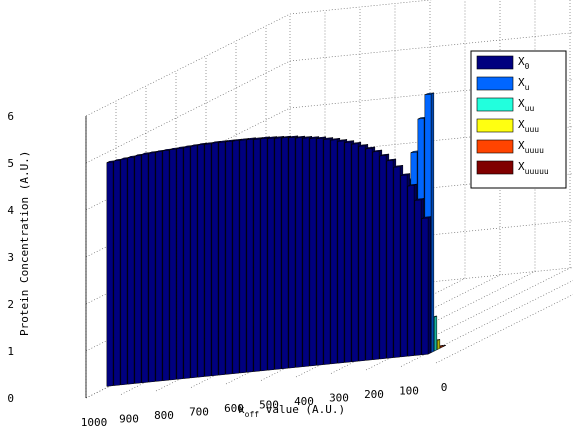  Describe the element at coordinates (374, 394) in the screenshot. I see `x-tick-label: 200` at that location.